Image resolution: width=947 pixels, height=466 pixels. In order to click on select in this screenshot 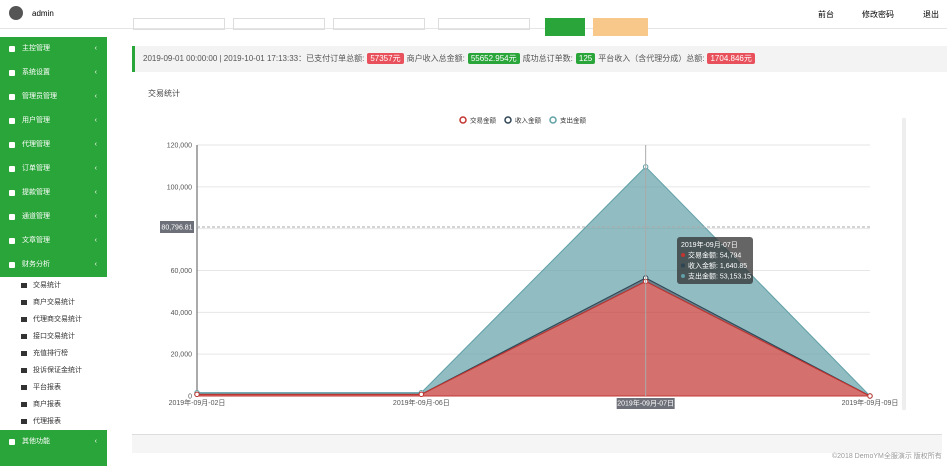, I will do `click(484, 24)`.